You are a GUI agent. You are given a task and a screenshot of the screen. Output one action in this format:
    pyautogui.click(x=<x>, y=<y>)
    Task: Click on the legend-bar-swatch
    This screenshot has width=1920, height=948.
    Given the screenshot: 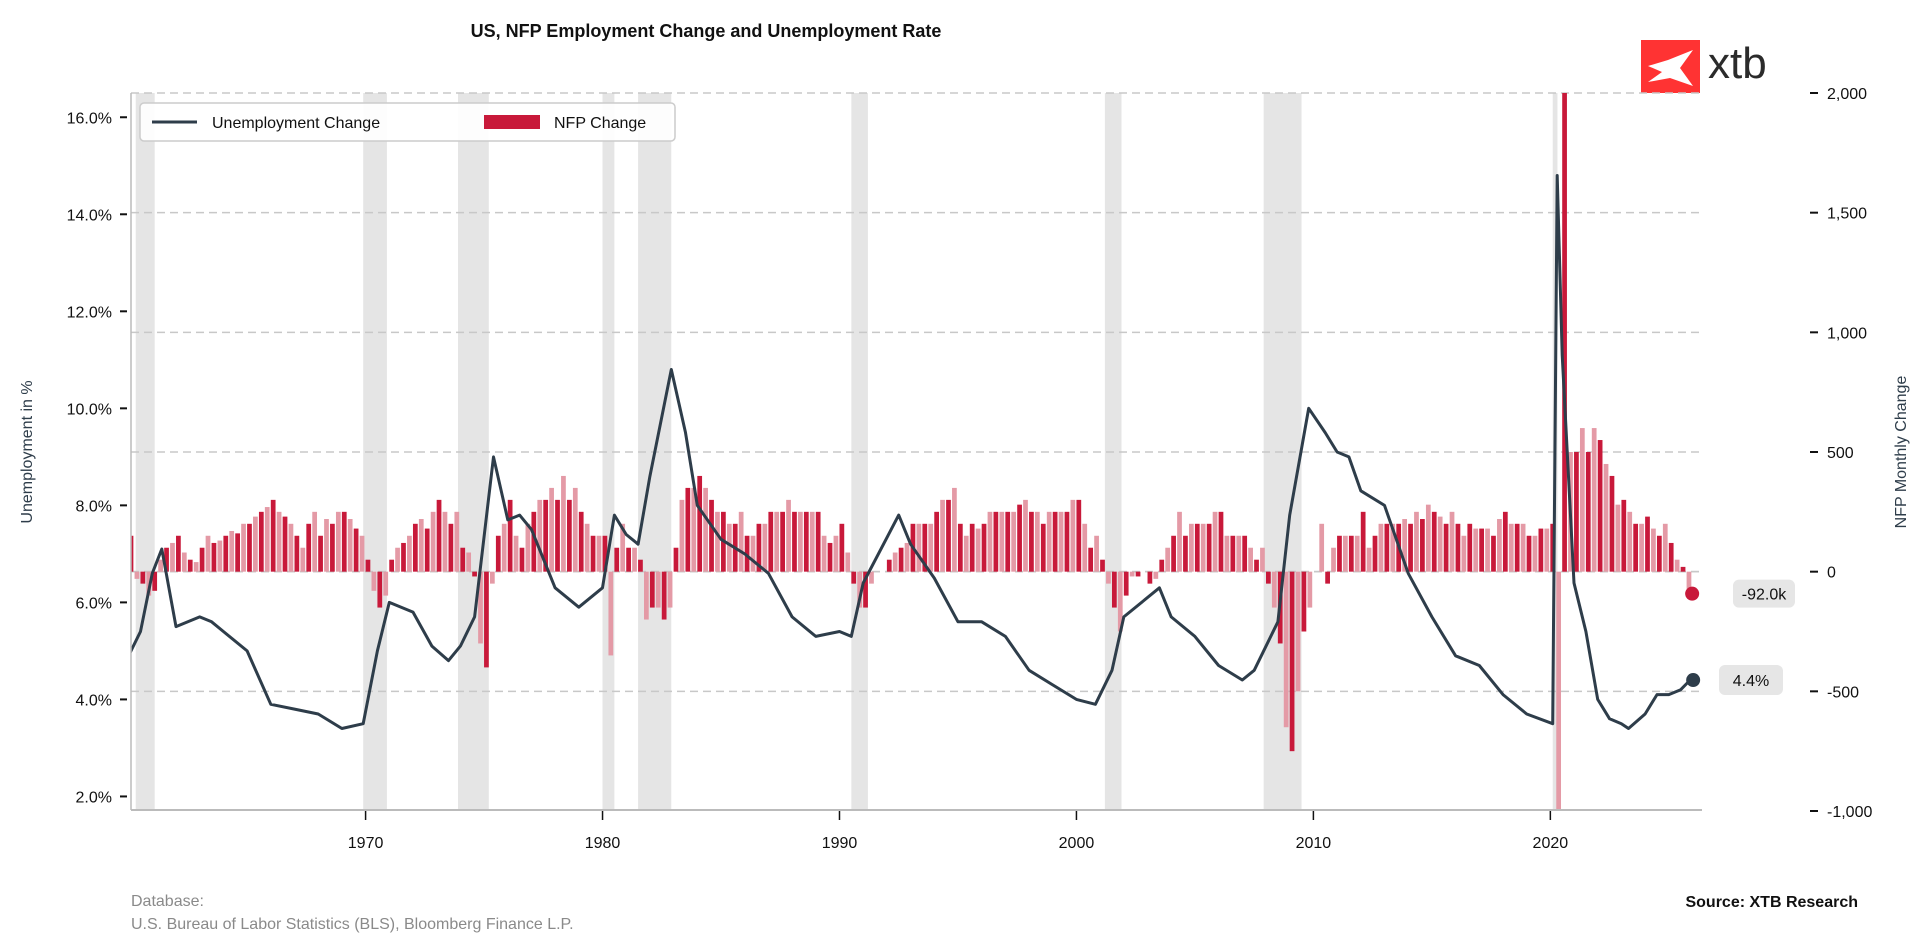 What is the action you would take?
    pyautogui.click(x=512, y=122)
    